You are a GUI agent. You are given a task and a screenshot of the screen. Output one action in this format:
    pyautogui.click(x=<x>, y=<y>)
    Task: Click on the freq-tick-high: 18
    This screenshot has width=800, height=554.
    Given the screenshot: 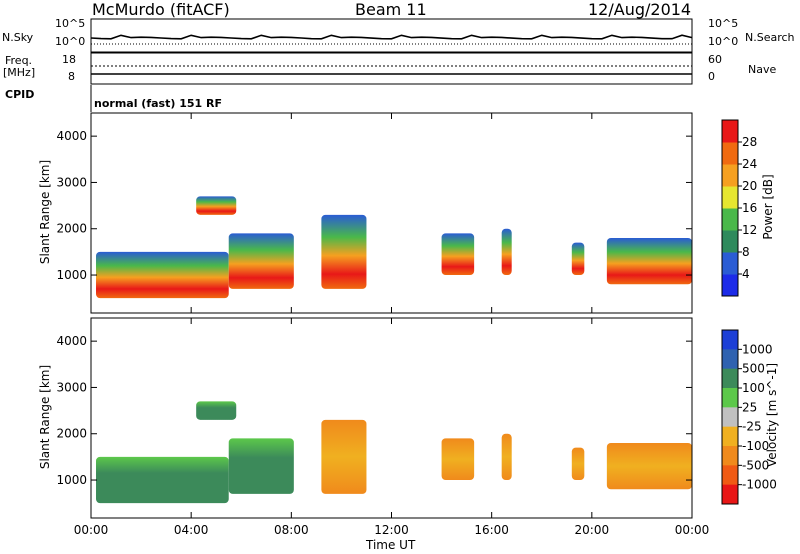 What is the action you would take?
    pyautogui.click(x=69, y=59)
    